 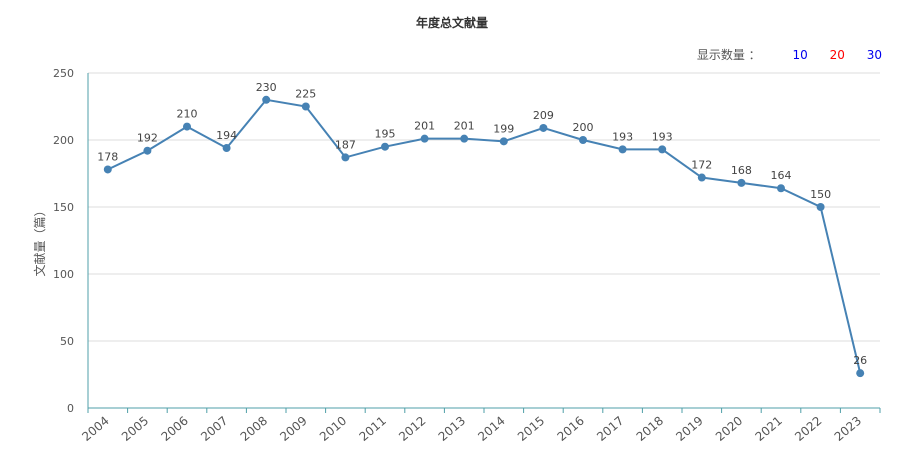 What do you see at coordinates (135, 429) in the screenshot?
I see `x-tick-label: 2005` at bounding box center [135, 429].